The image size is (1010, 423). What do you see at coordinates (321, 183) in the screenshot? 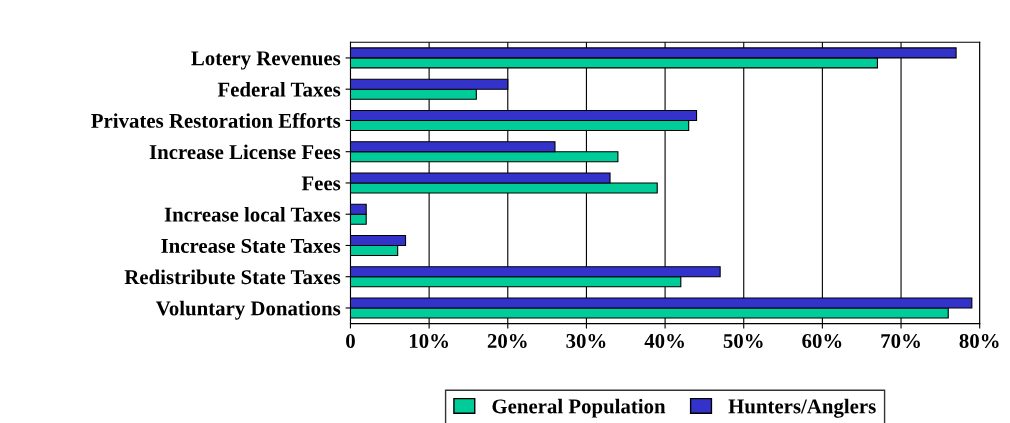
I see `y-tick-label: Fees` at bounding box center [321, 183].